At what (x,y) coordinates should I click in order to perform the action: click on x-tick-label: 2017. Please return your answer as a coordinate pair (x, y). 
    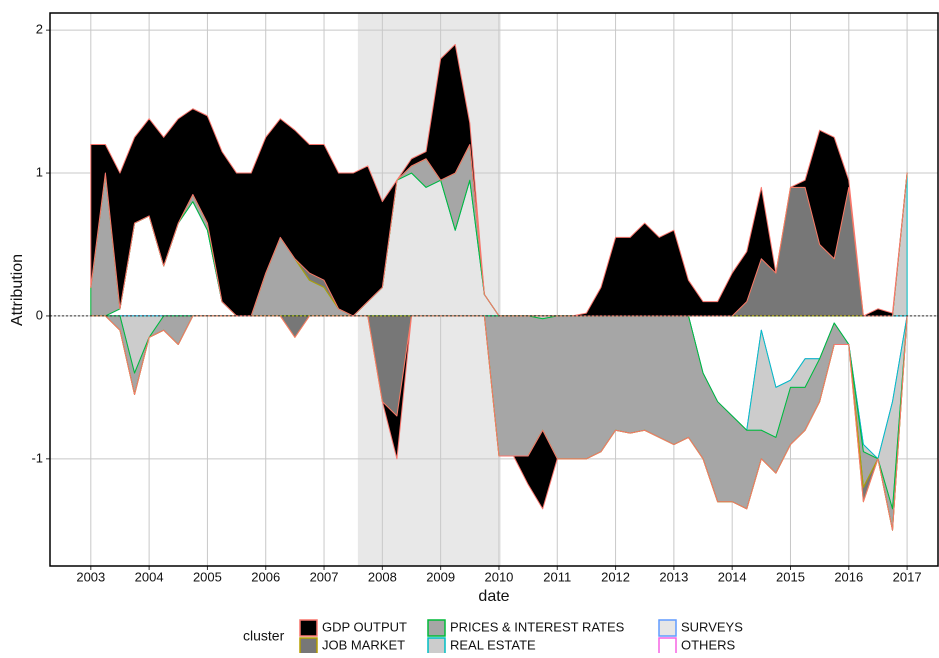
    Looking at the image, I should click on (907, 576).